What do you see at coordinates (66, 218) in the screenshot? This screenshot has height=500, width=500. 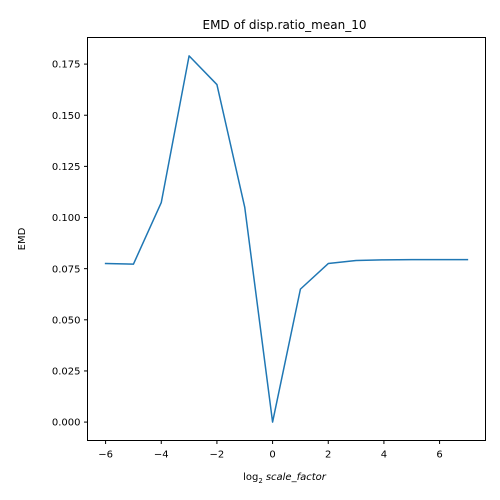 I see `y-tick-label: 0.100` at bounding box center [66, 218].